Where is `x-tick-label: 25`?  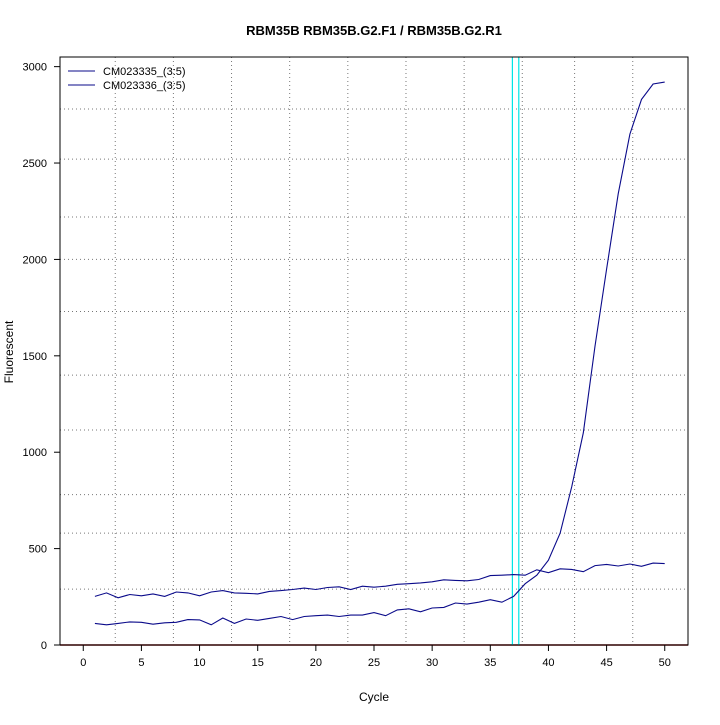 x-tick-label: 25 is located at coordinates (374, 663).